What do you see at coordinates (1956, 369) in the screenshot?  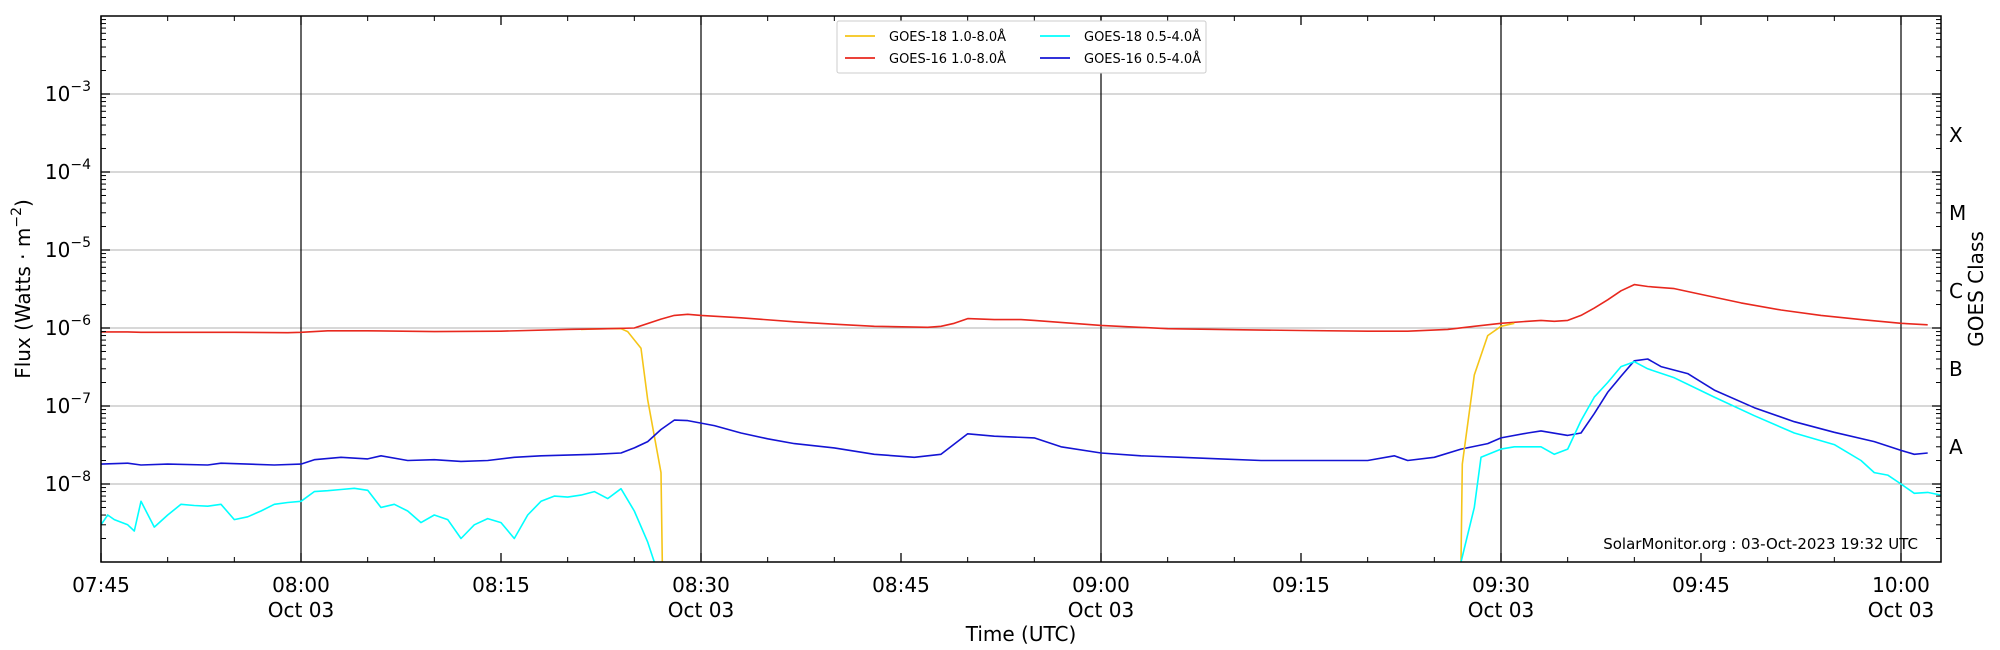 I see `goes-class-label: B` at bounding box center [1956, 369].